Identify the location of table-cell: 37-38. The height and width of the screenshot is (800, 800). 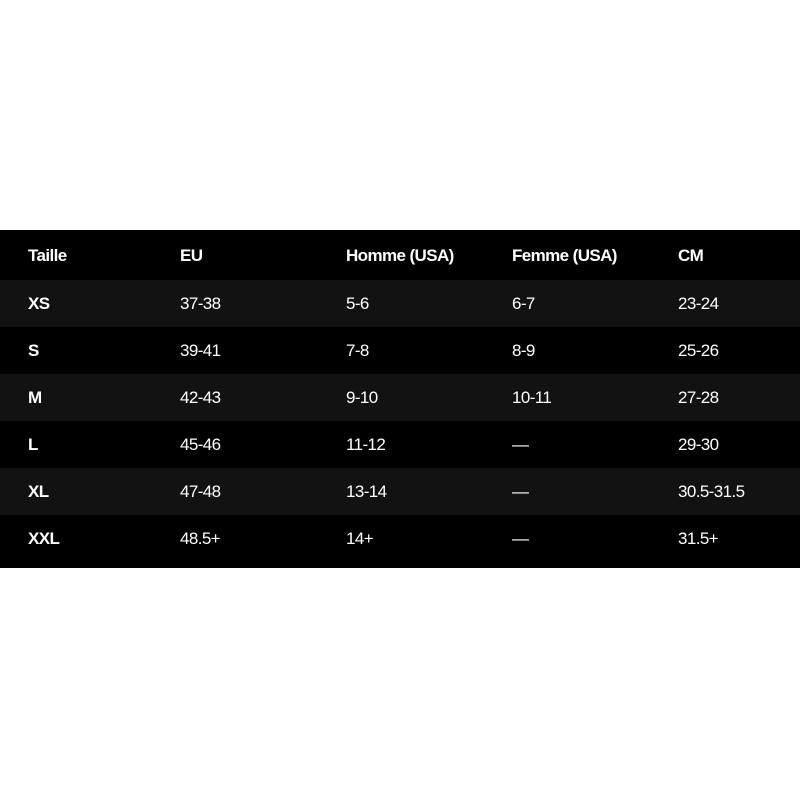
(200, 303).